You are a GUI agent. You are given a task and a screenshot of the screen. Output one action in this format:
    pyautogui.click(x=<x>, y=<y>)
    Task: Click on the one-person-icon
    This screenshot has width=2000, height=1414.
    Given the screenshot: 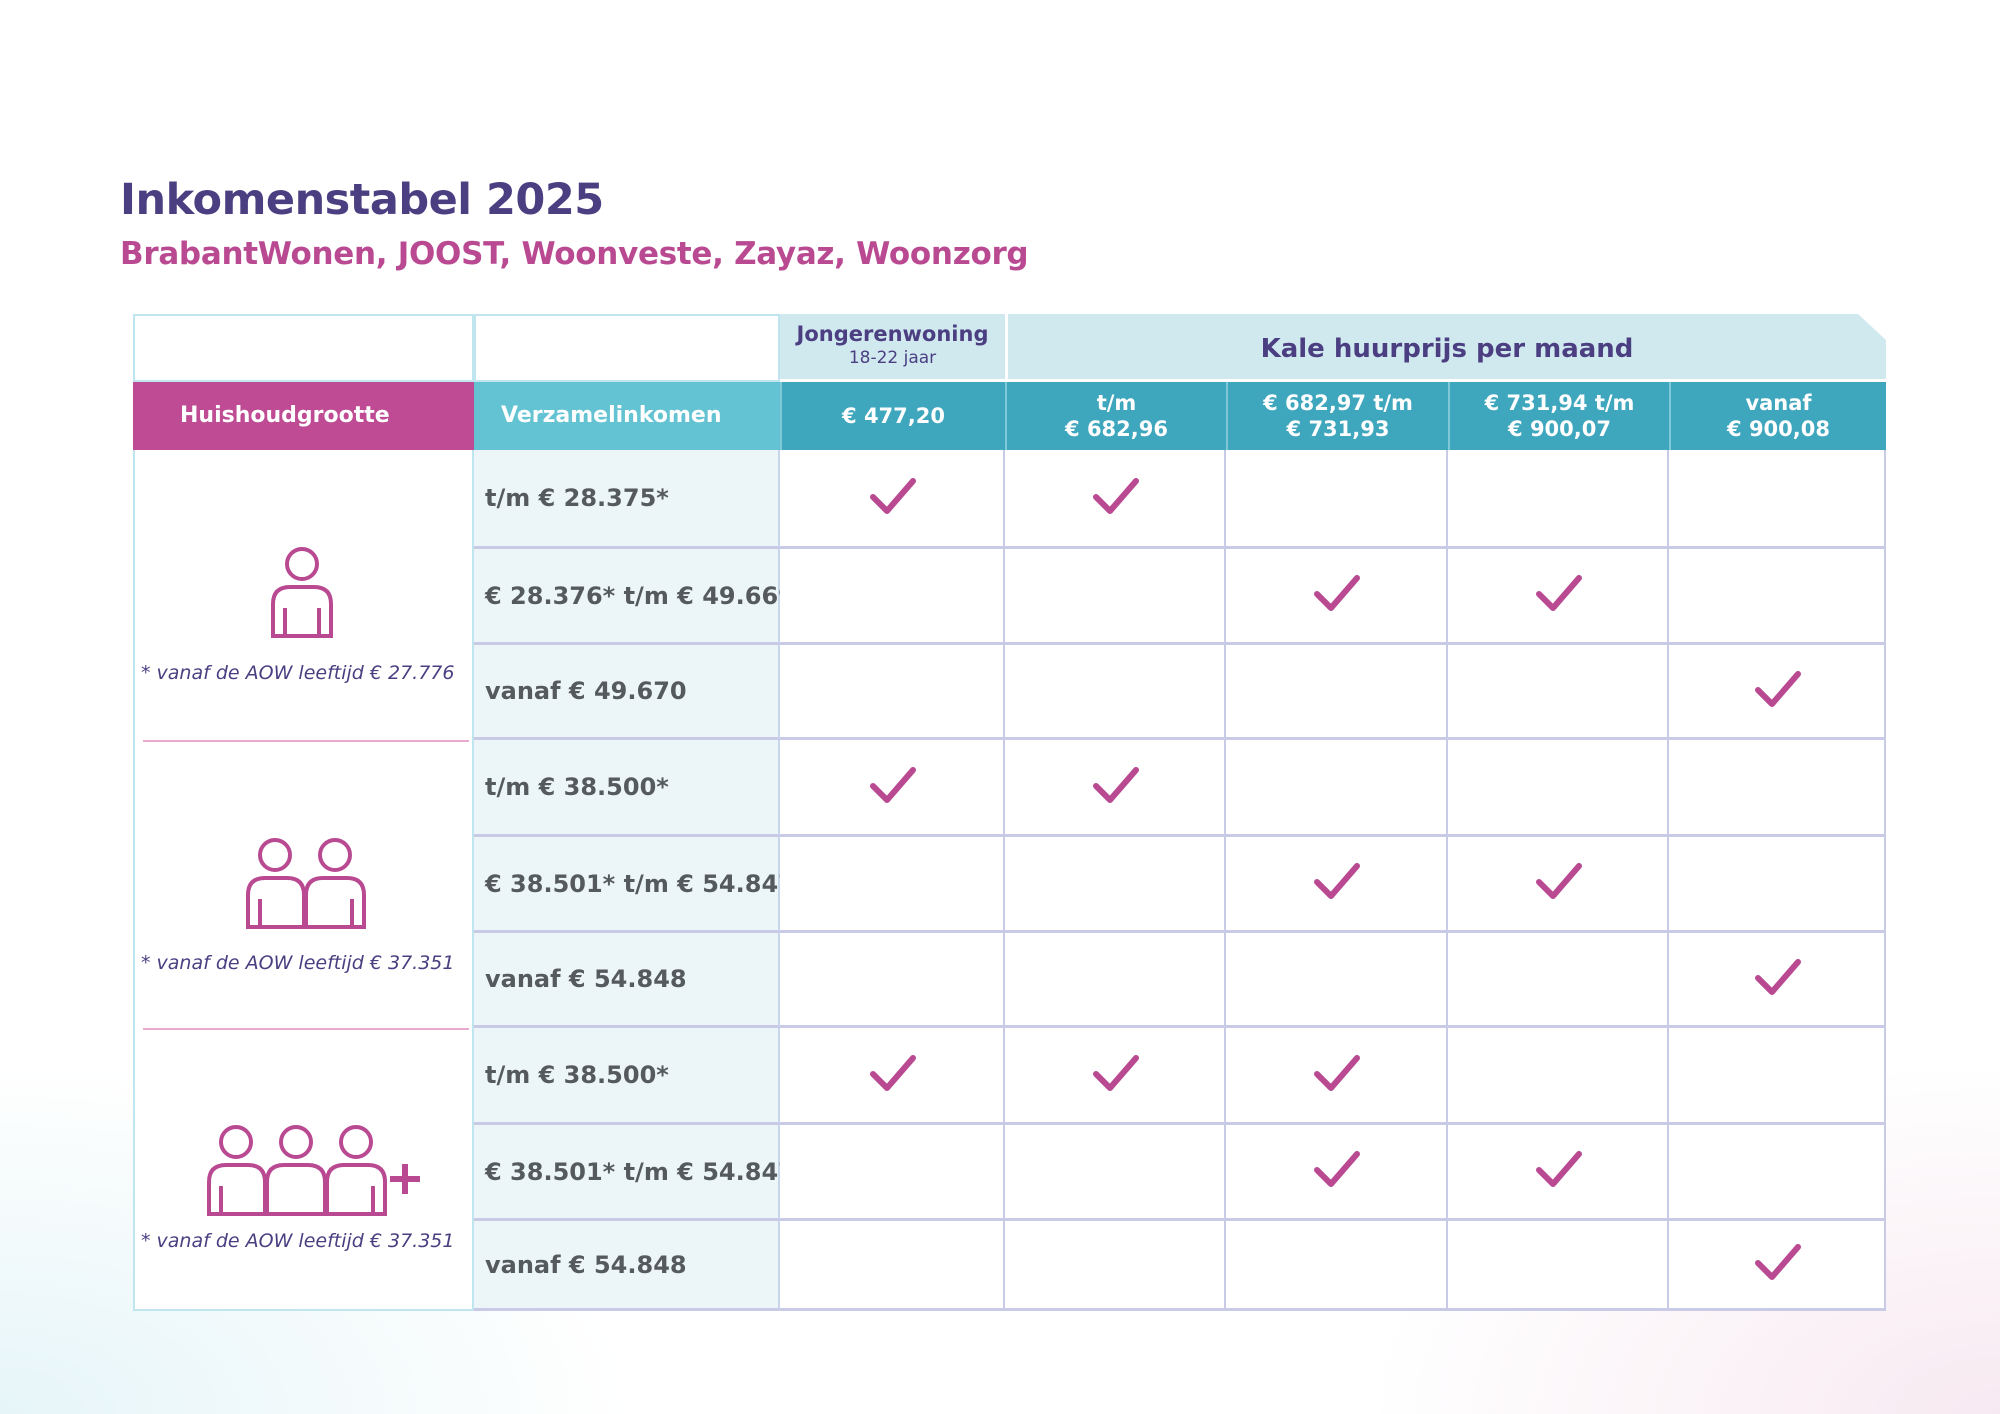 What is the action you would take?
    pyautogui.click(x=302, y=592)
    